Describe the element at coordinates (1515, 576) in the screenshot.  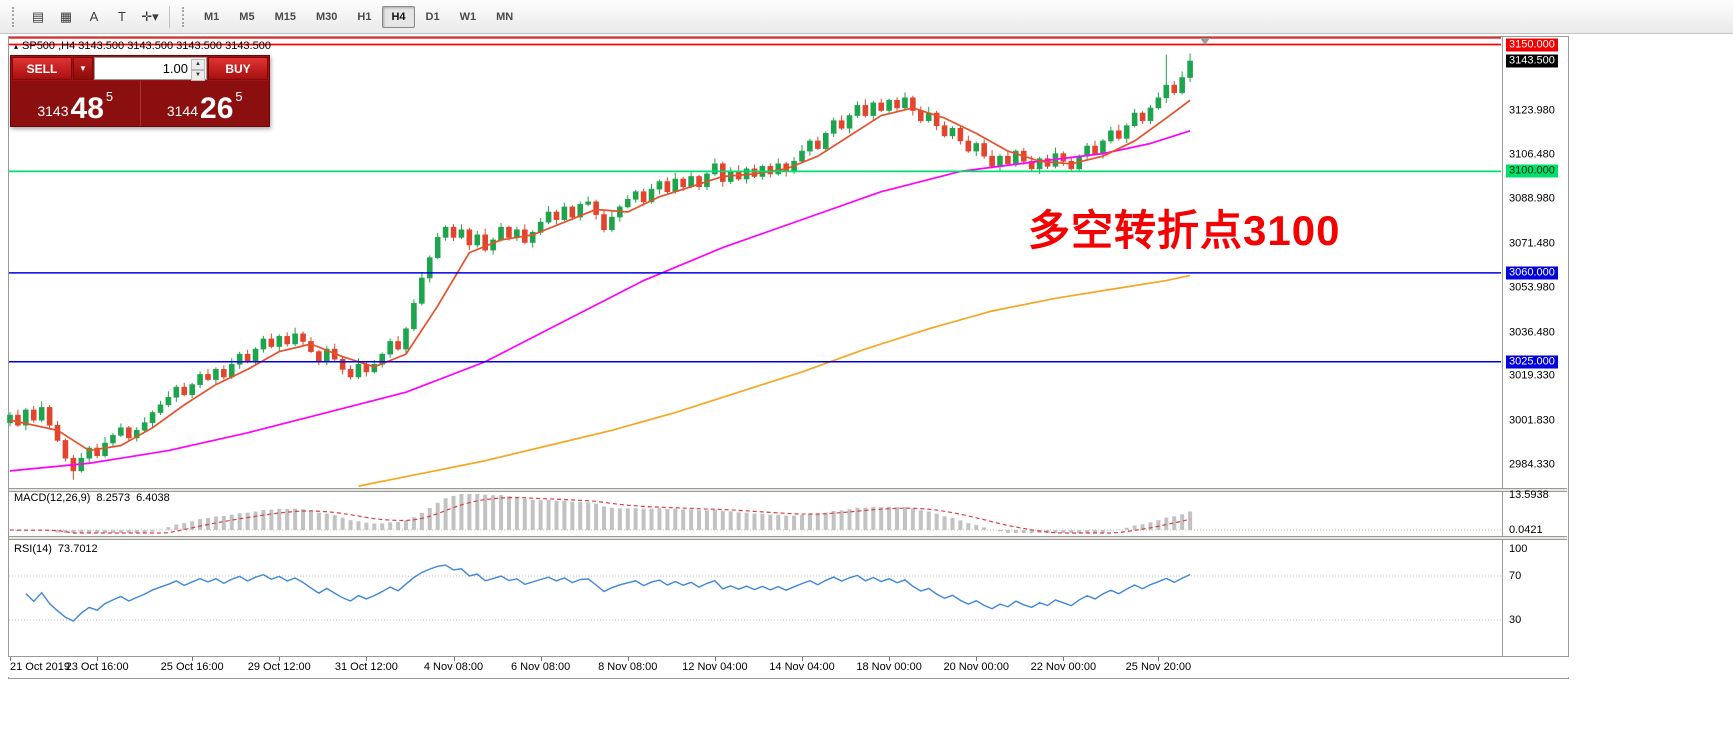
I see `rsi-scale-70: 70` at that location.